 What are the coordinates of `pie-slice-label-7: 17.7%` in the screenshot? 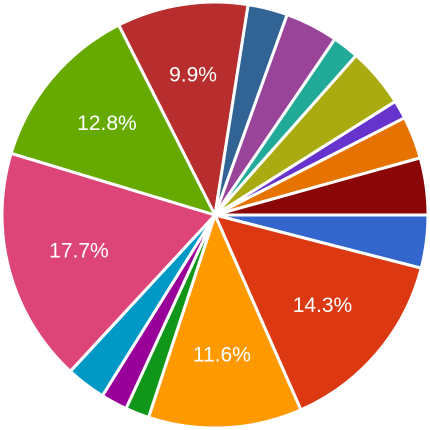 It's located at (79, 251).